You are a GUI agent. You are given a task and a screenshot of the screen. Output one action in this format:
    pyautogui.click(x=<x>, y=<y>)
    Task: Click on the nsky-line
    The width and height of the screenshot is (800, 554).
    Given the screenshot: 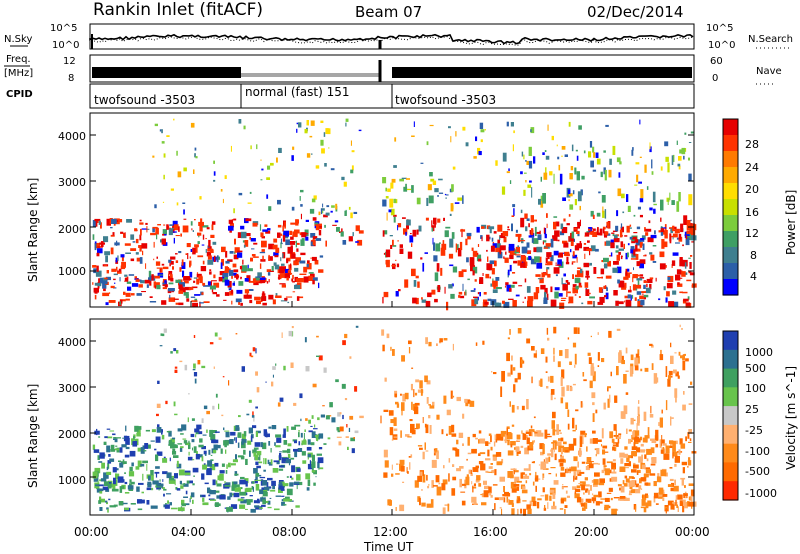 What is the action you would take?
    pyautogui.click(x=391, y=39)
    